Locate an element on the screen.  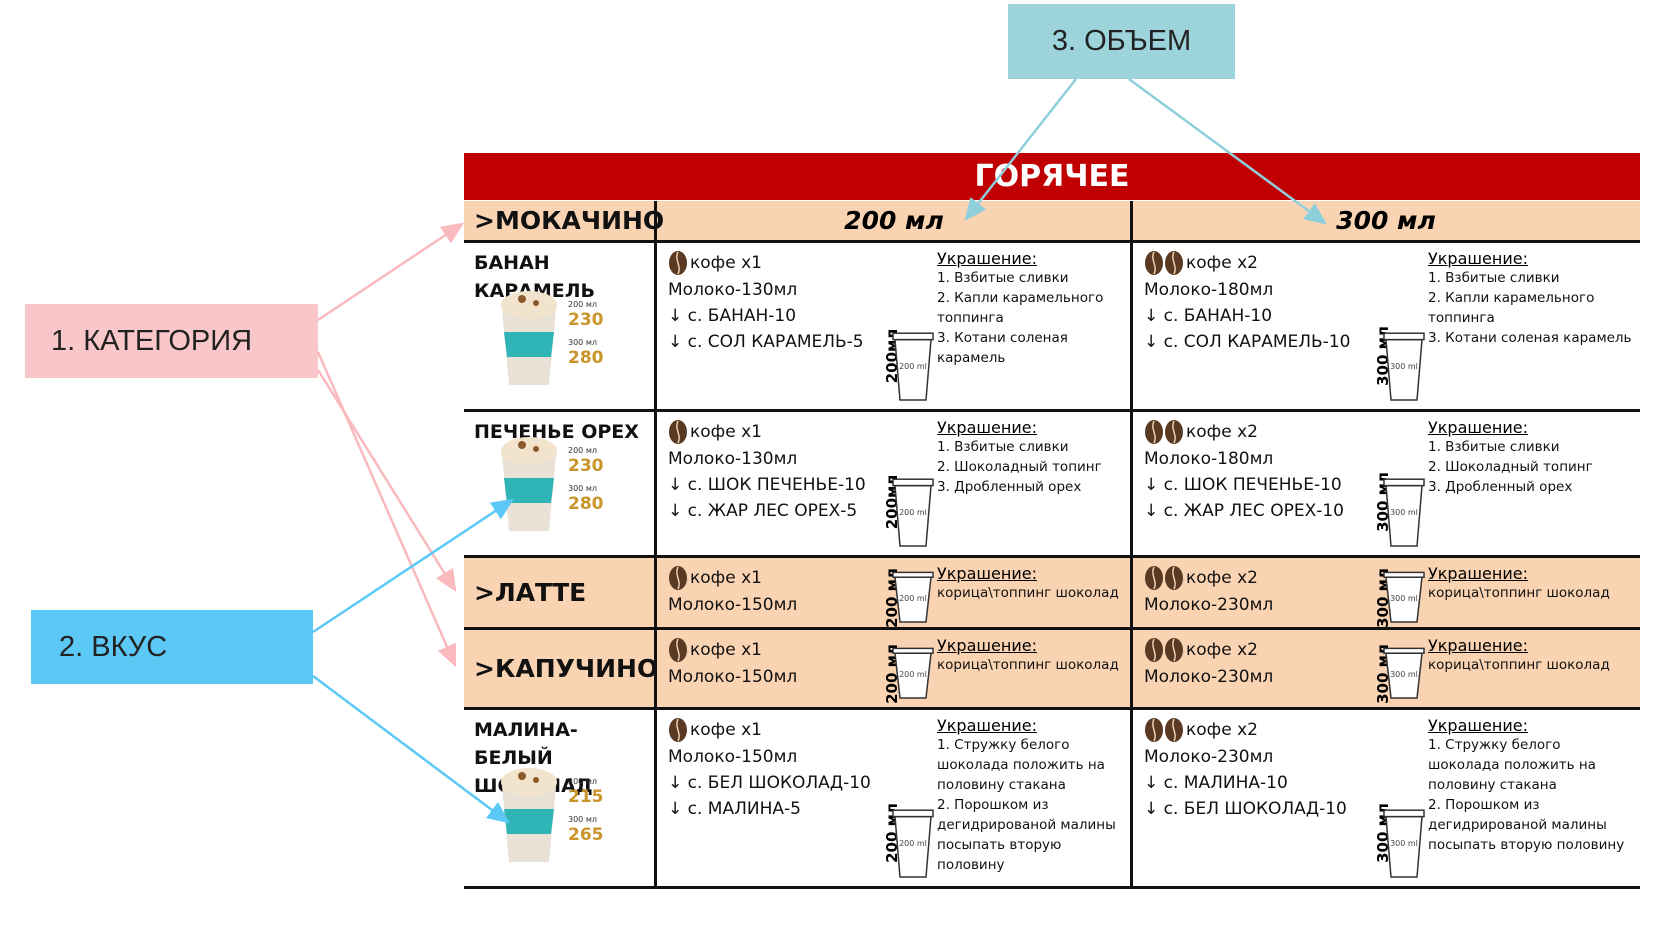
recipe-line: Молоко-180мл is located at coordinates (1209, 290).